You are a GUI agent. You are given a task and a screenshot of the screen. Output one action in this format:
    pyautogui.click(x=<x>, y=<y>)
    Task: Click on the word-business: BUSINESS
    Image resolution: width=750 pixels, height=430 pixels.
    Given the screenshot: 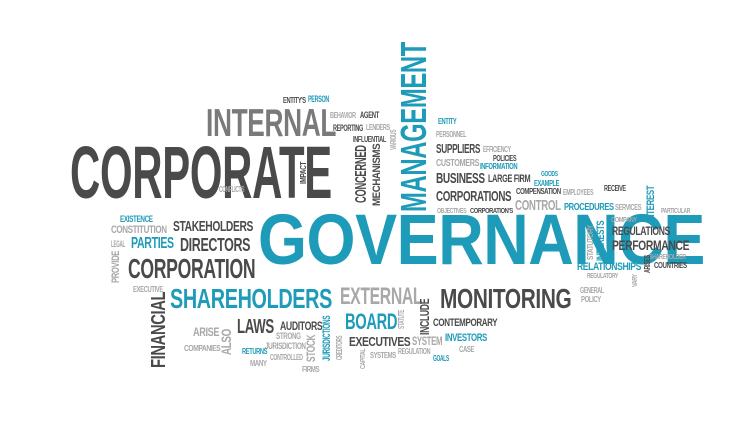 What is the action you would take?
    pyautogui.click(x=460, y=178)
    